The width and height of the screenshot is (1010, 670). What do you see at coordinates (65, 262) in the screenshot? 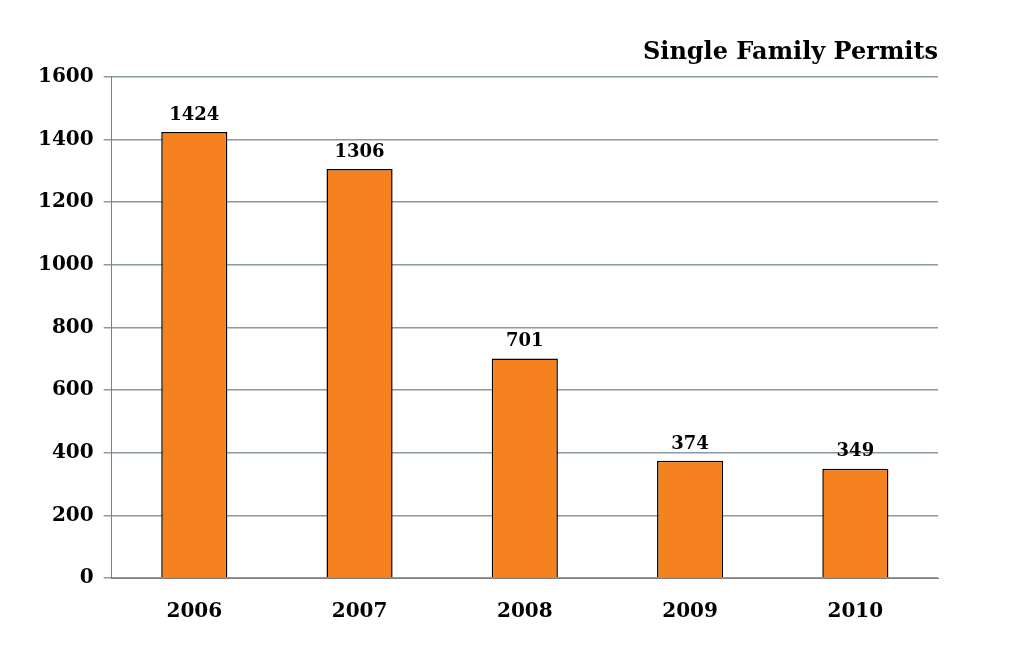
I see `y-tick-label: 1000` at bounding box center [65, 262].